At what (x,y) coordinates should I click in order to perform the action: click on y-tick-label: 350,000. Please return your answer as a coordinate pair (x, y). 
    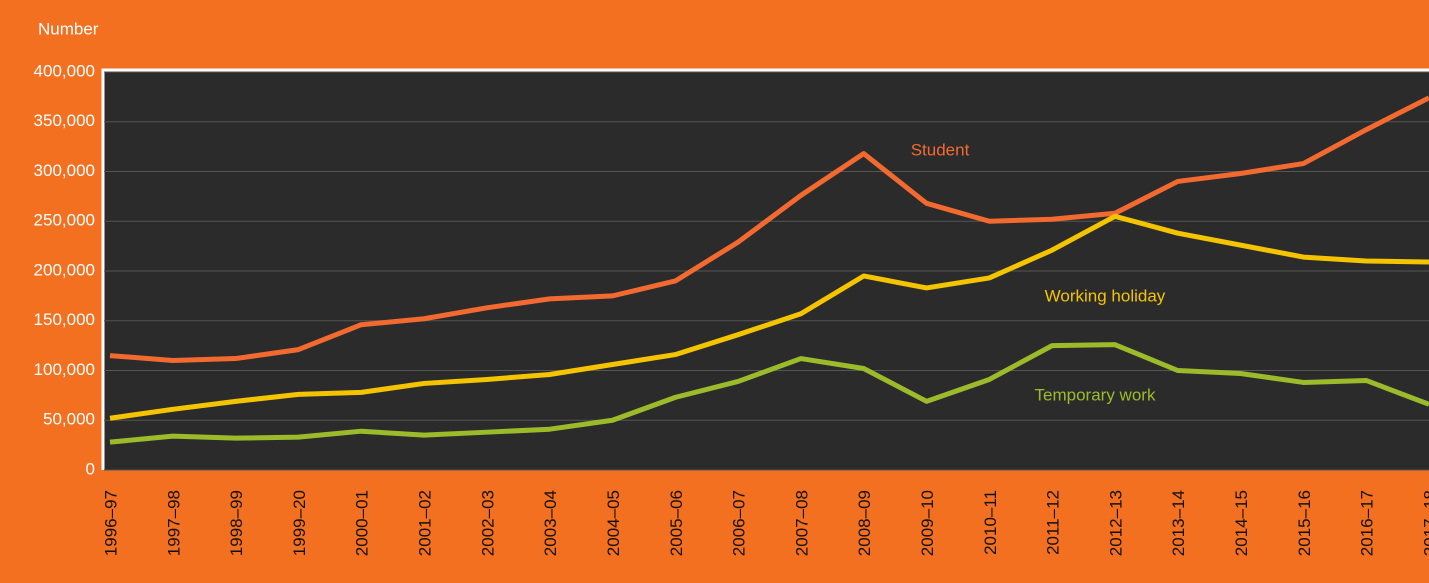
    Looking at the image, I should click on (64, 120).